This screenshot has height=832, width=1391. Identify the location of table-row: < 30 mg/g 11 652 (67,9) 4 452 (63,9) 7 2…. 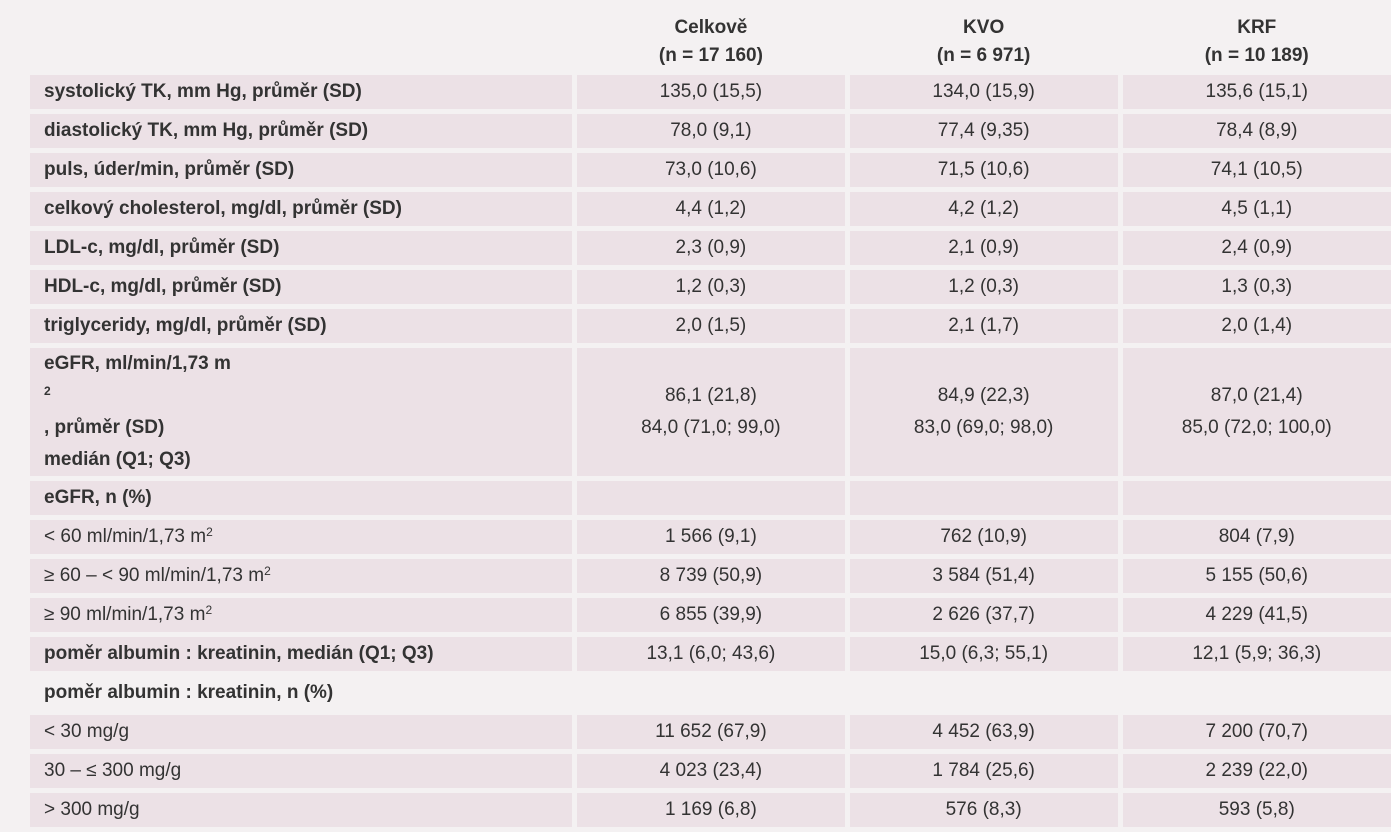
(710, 732).